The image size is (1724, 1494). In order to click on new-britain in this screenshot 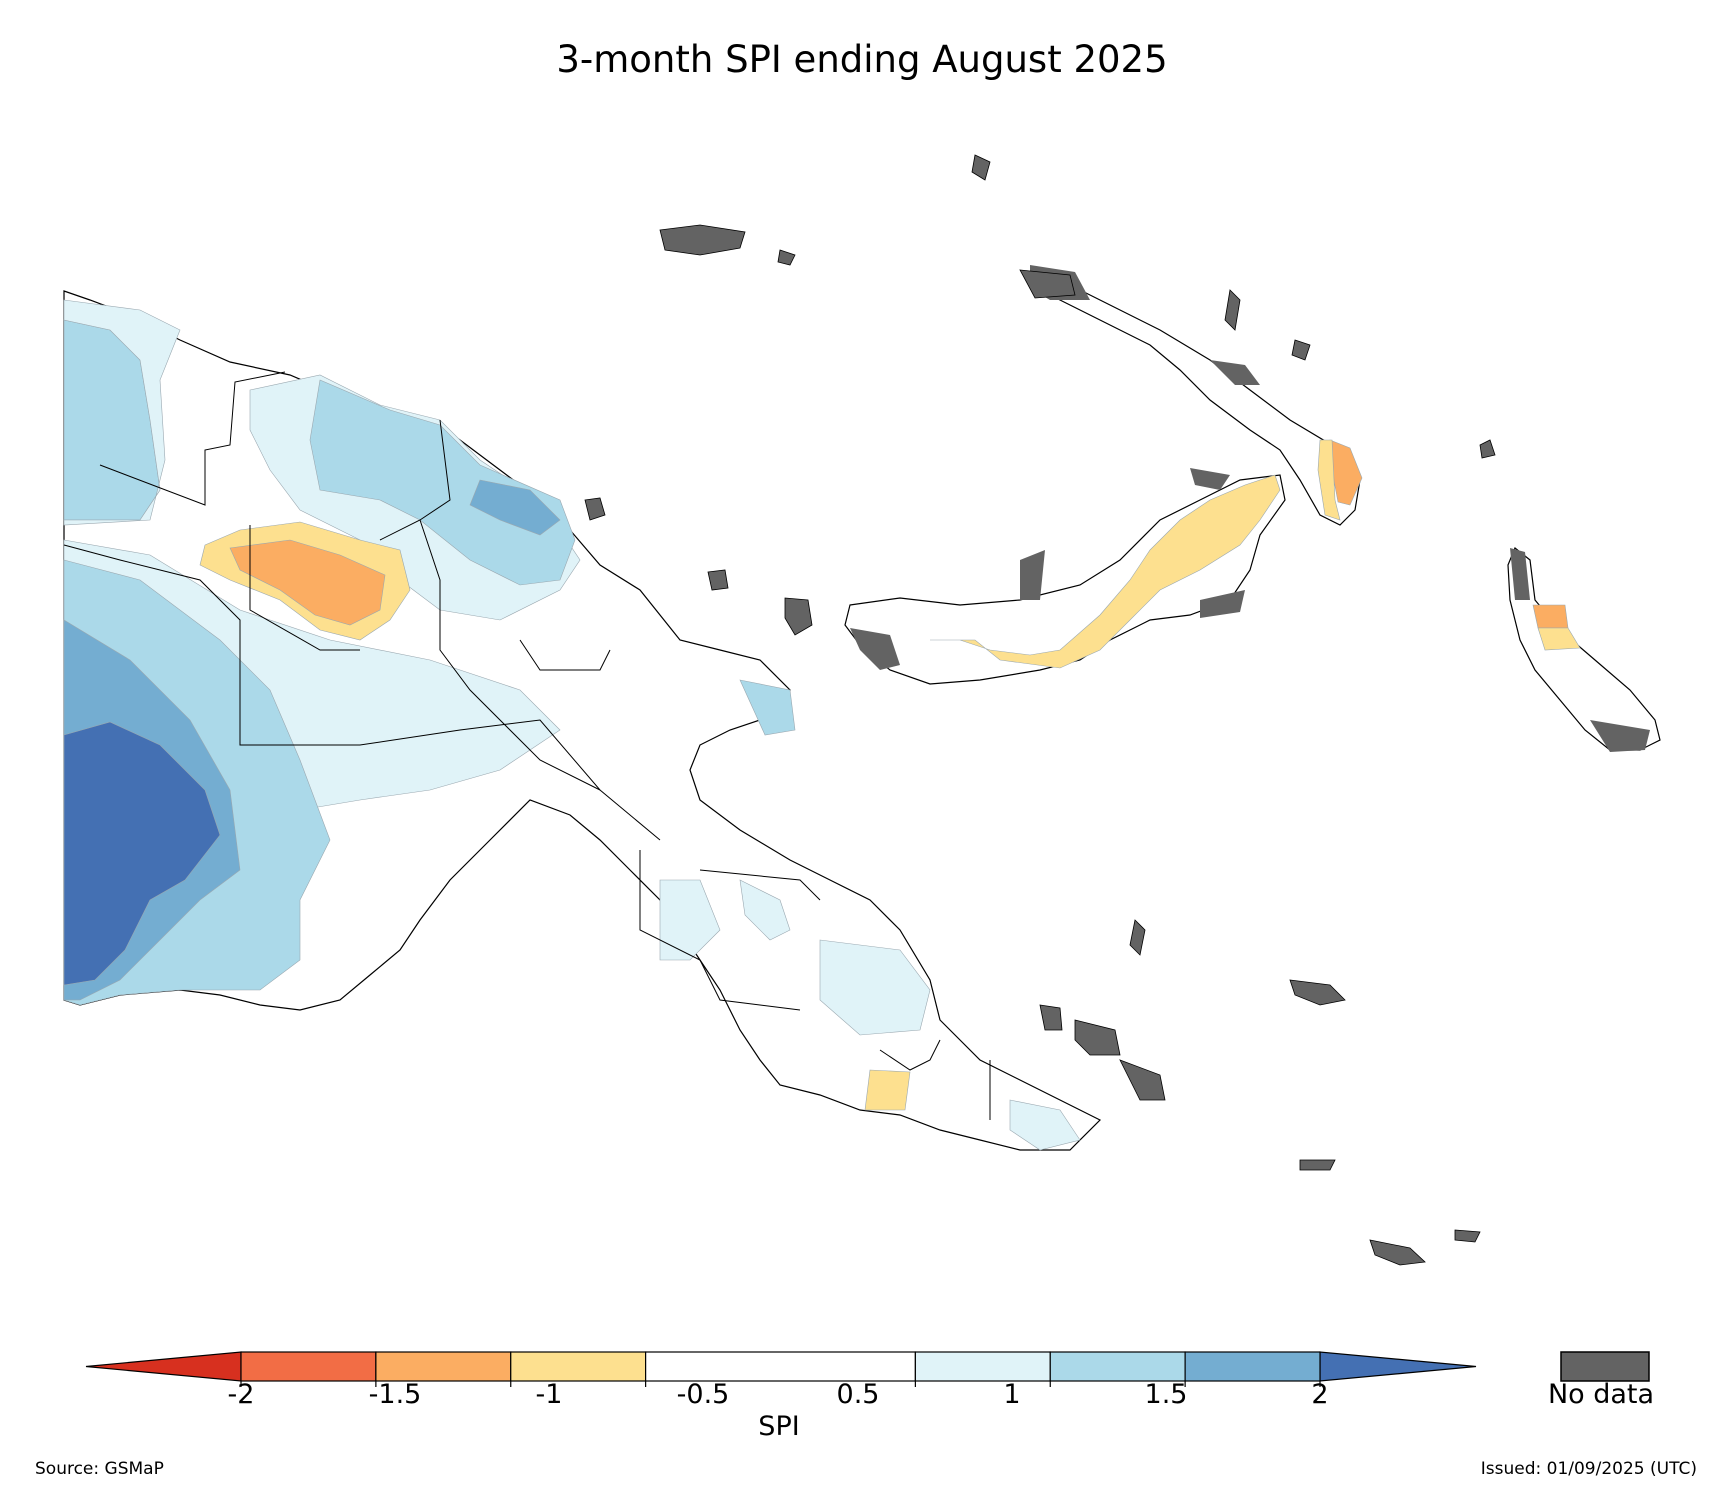, I will do `click(1065, 576)`.